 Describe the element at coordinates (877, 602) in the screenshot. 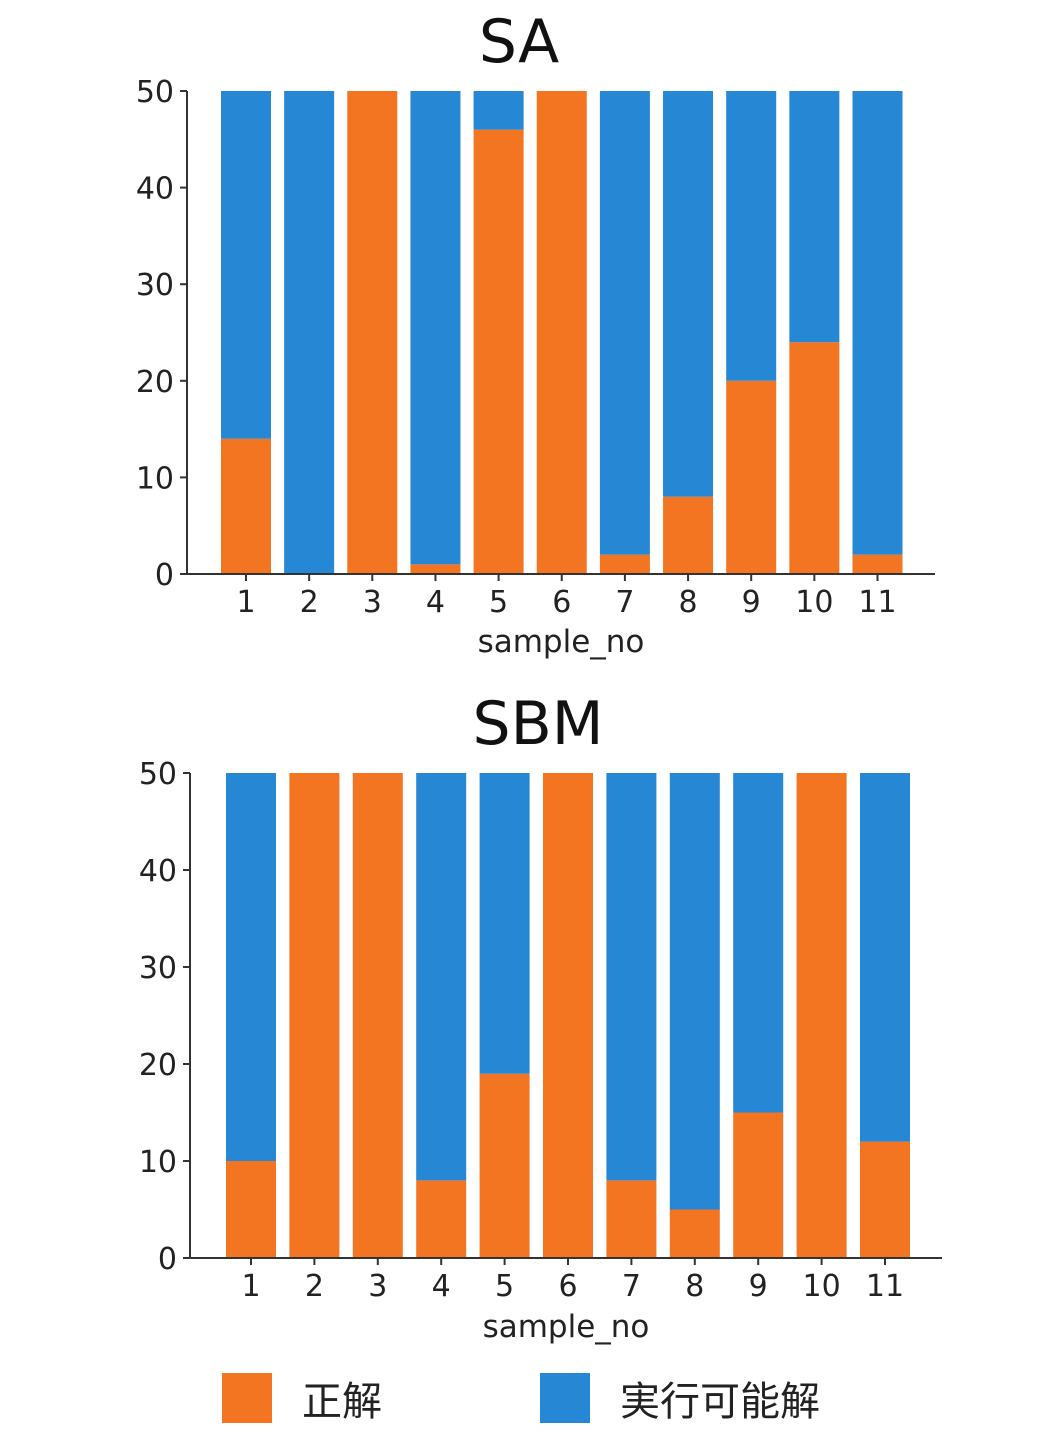

I see `sa-x-tick-label: 11` at that location.